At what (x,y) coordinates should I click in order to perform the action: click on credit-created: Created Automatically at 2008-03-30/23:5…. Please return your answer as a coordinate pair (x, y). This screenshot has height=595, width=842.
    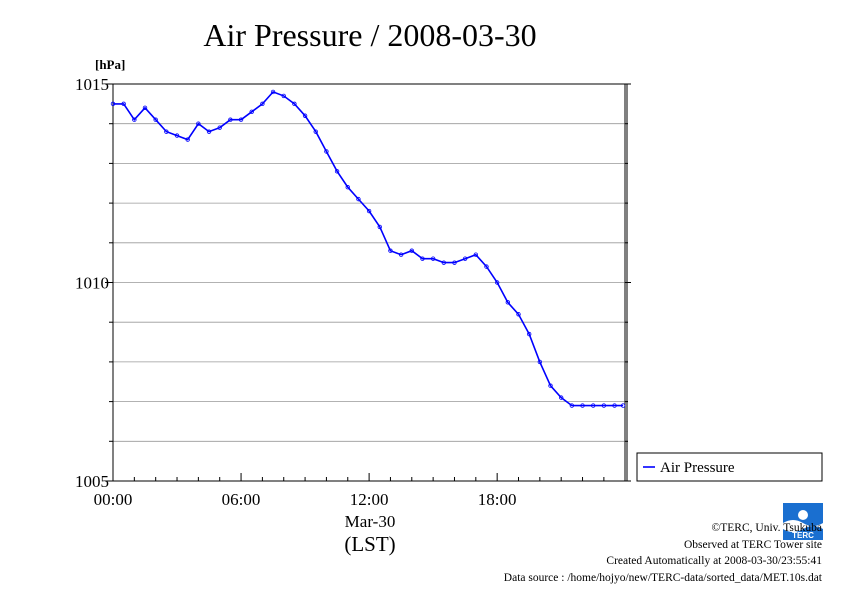
    Looking at the image, I should click on (714, 561).